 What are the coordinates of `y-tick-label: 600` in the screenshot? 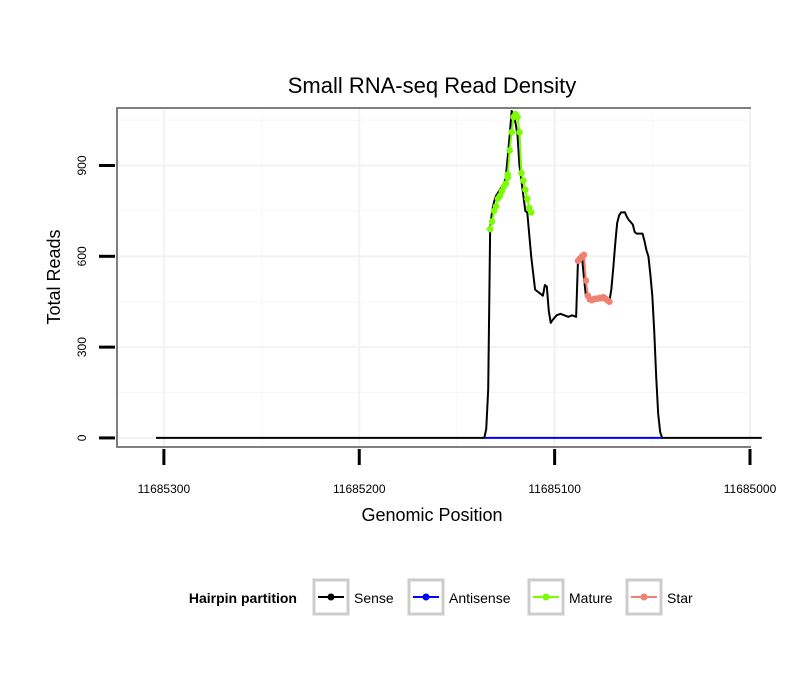 It's located at (82, 256).